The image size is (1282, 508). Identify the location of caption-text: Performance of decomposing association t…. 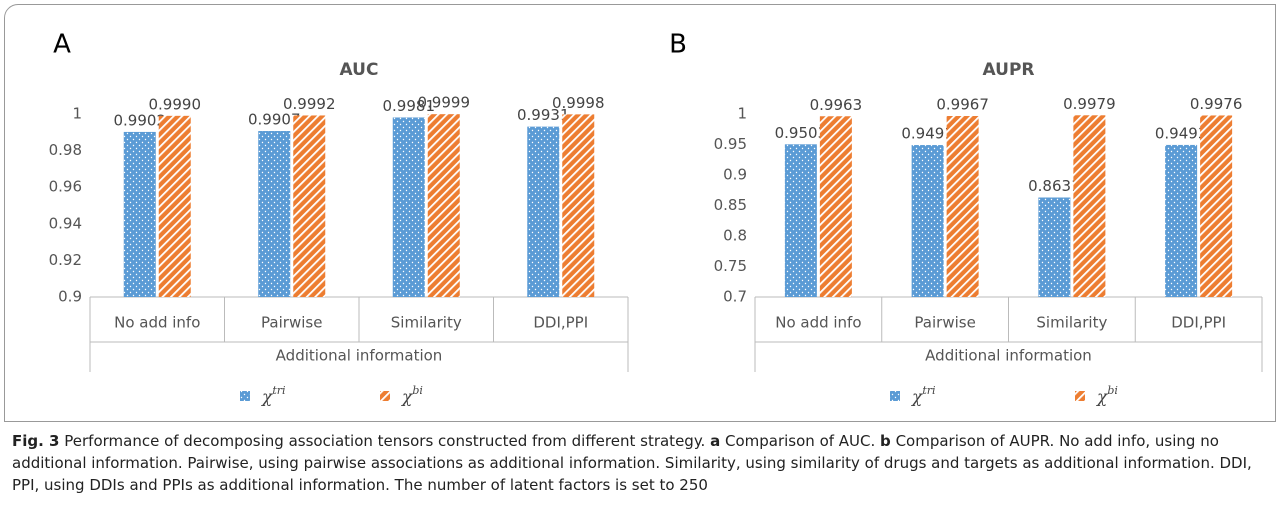
(385, 441).